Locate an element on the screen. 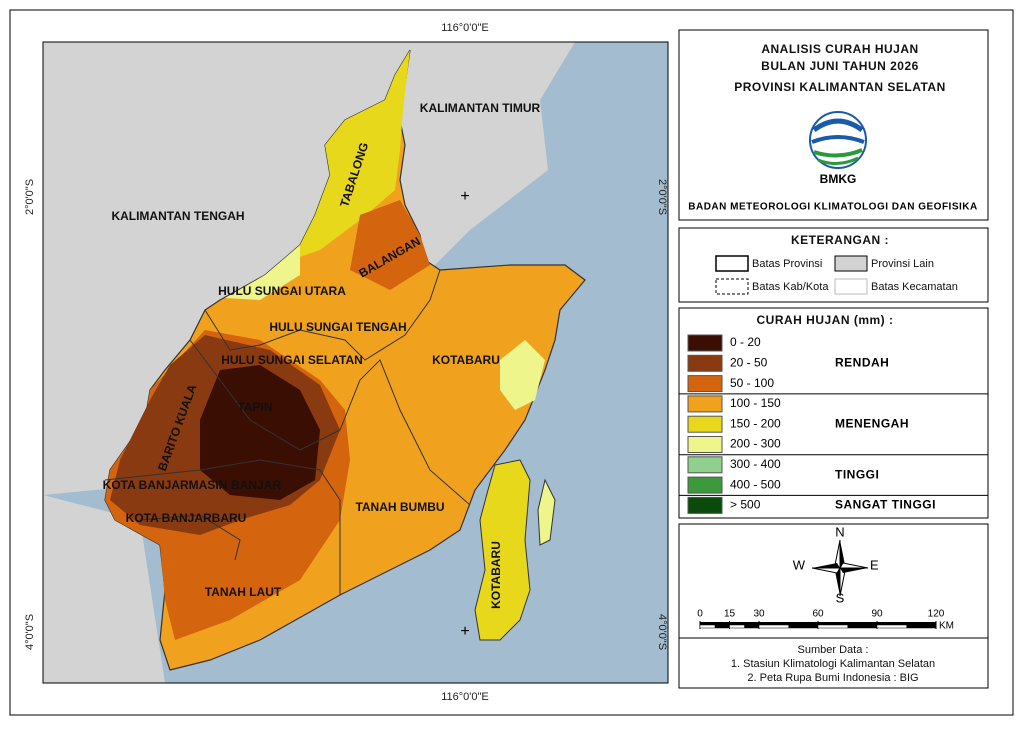  group-label: SANGAT TINGGI is located at coordinates (885, 505).